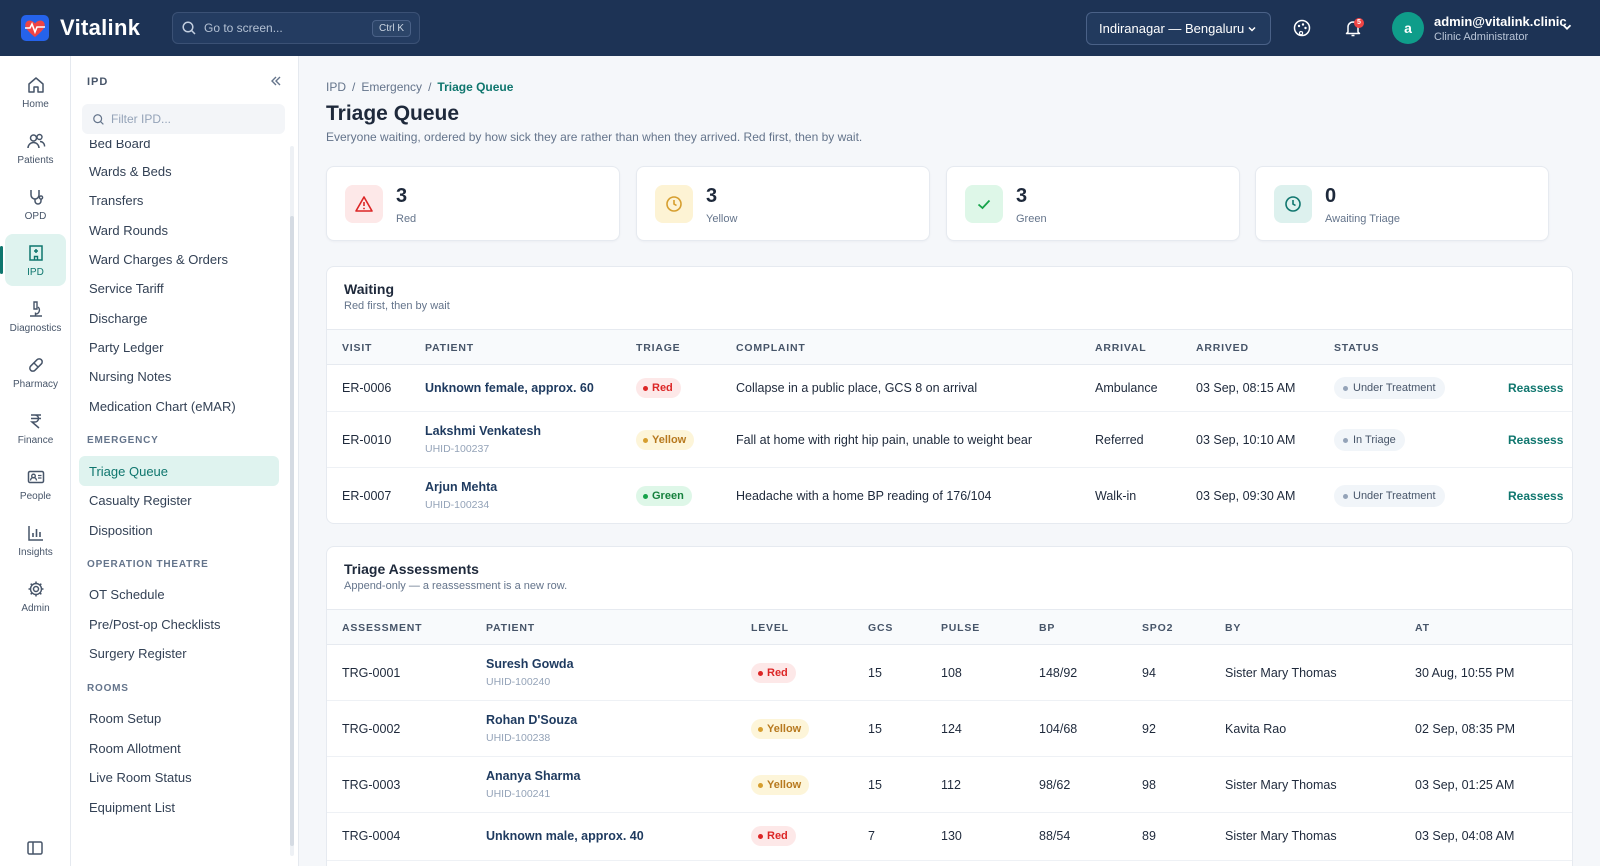  What do you see at coordinates (1178, 28) in the screenshot?
I see `branch-selector: Indiranagar — Bengaluru` at bounding box center [1178, 28].